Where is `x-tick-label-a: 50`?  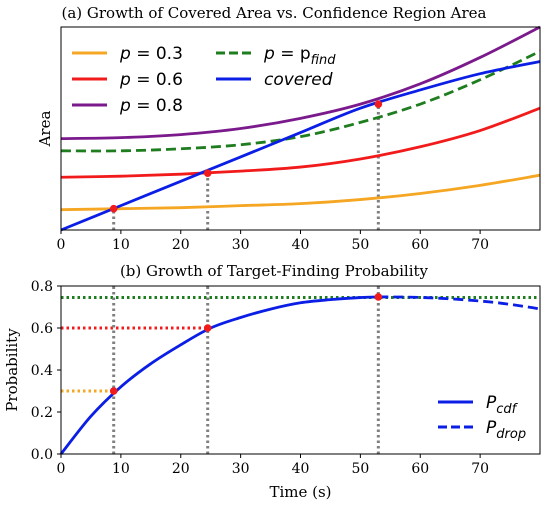 x-tick-label-a: 50 is located at coordinates (360, 245).